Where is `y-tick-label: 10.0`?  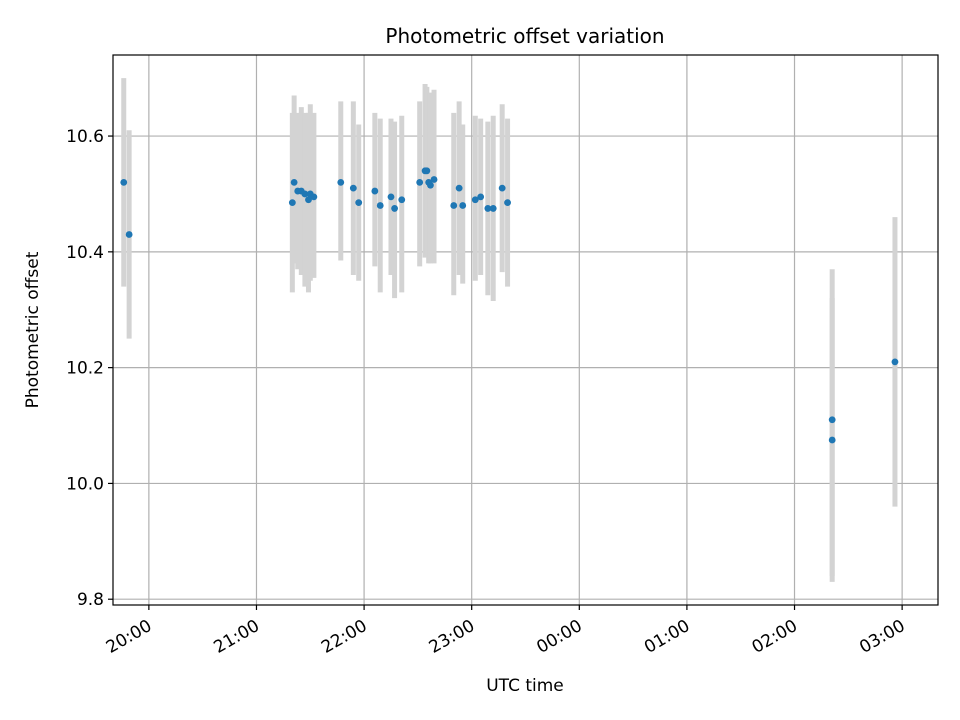 y-tick-label: 10.0 is located at coordinates (85, 484).